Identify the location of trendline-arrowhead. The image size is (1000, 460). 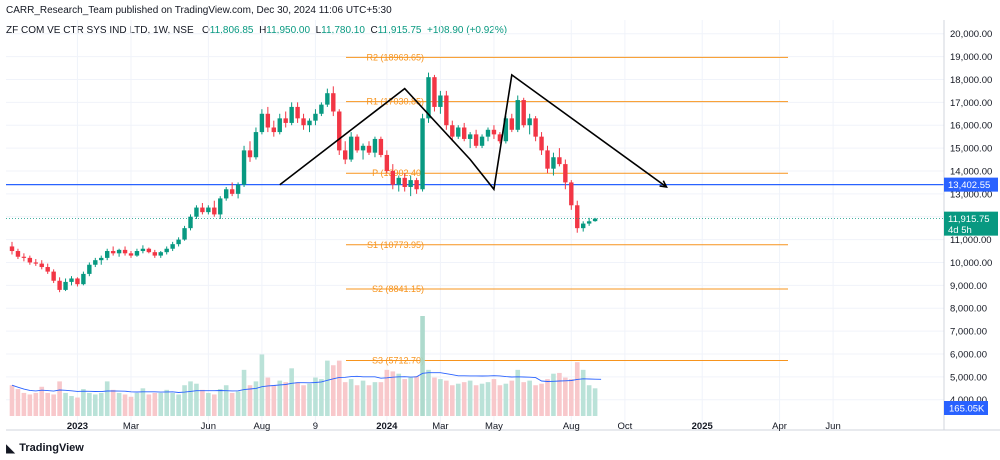
(663, 184).